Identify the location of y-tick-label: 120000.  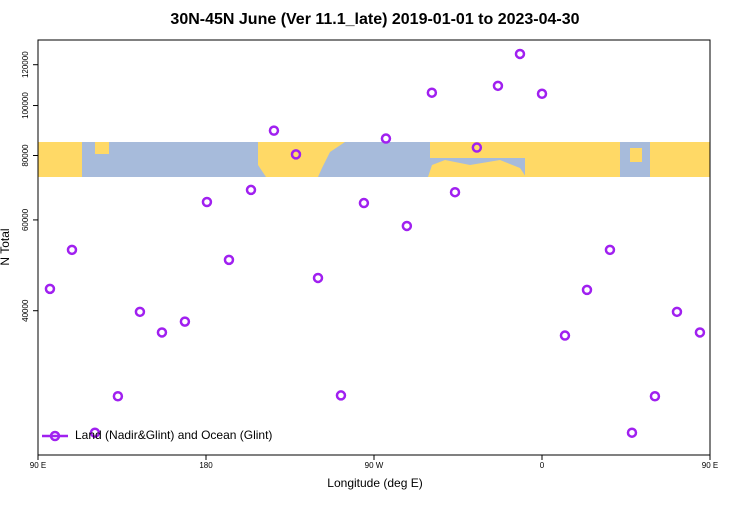
(25, 64).